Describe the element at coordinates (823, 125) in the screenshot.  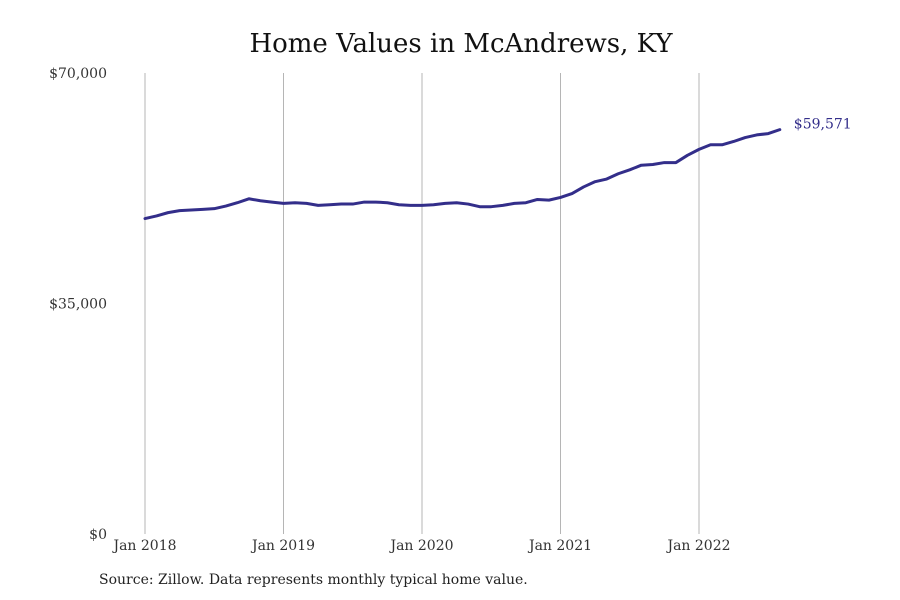
I see `end-value-label: $59,571` at that location.